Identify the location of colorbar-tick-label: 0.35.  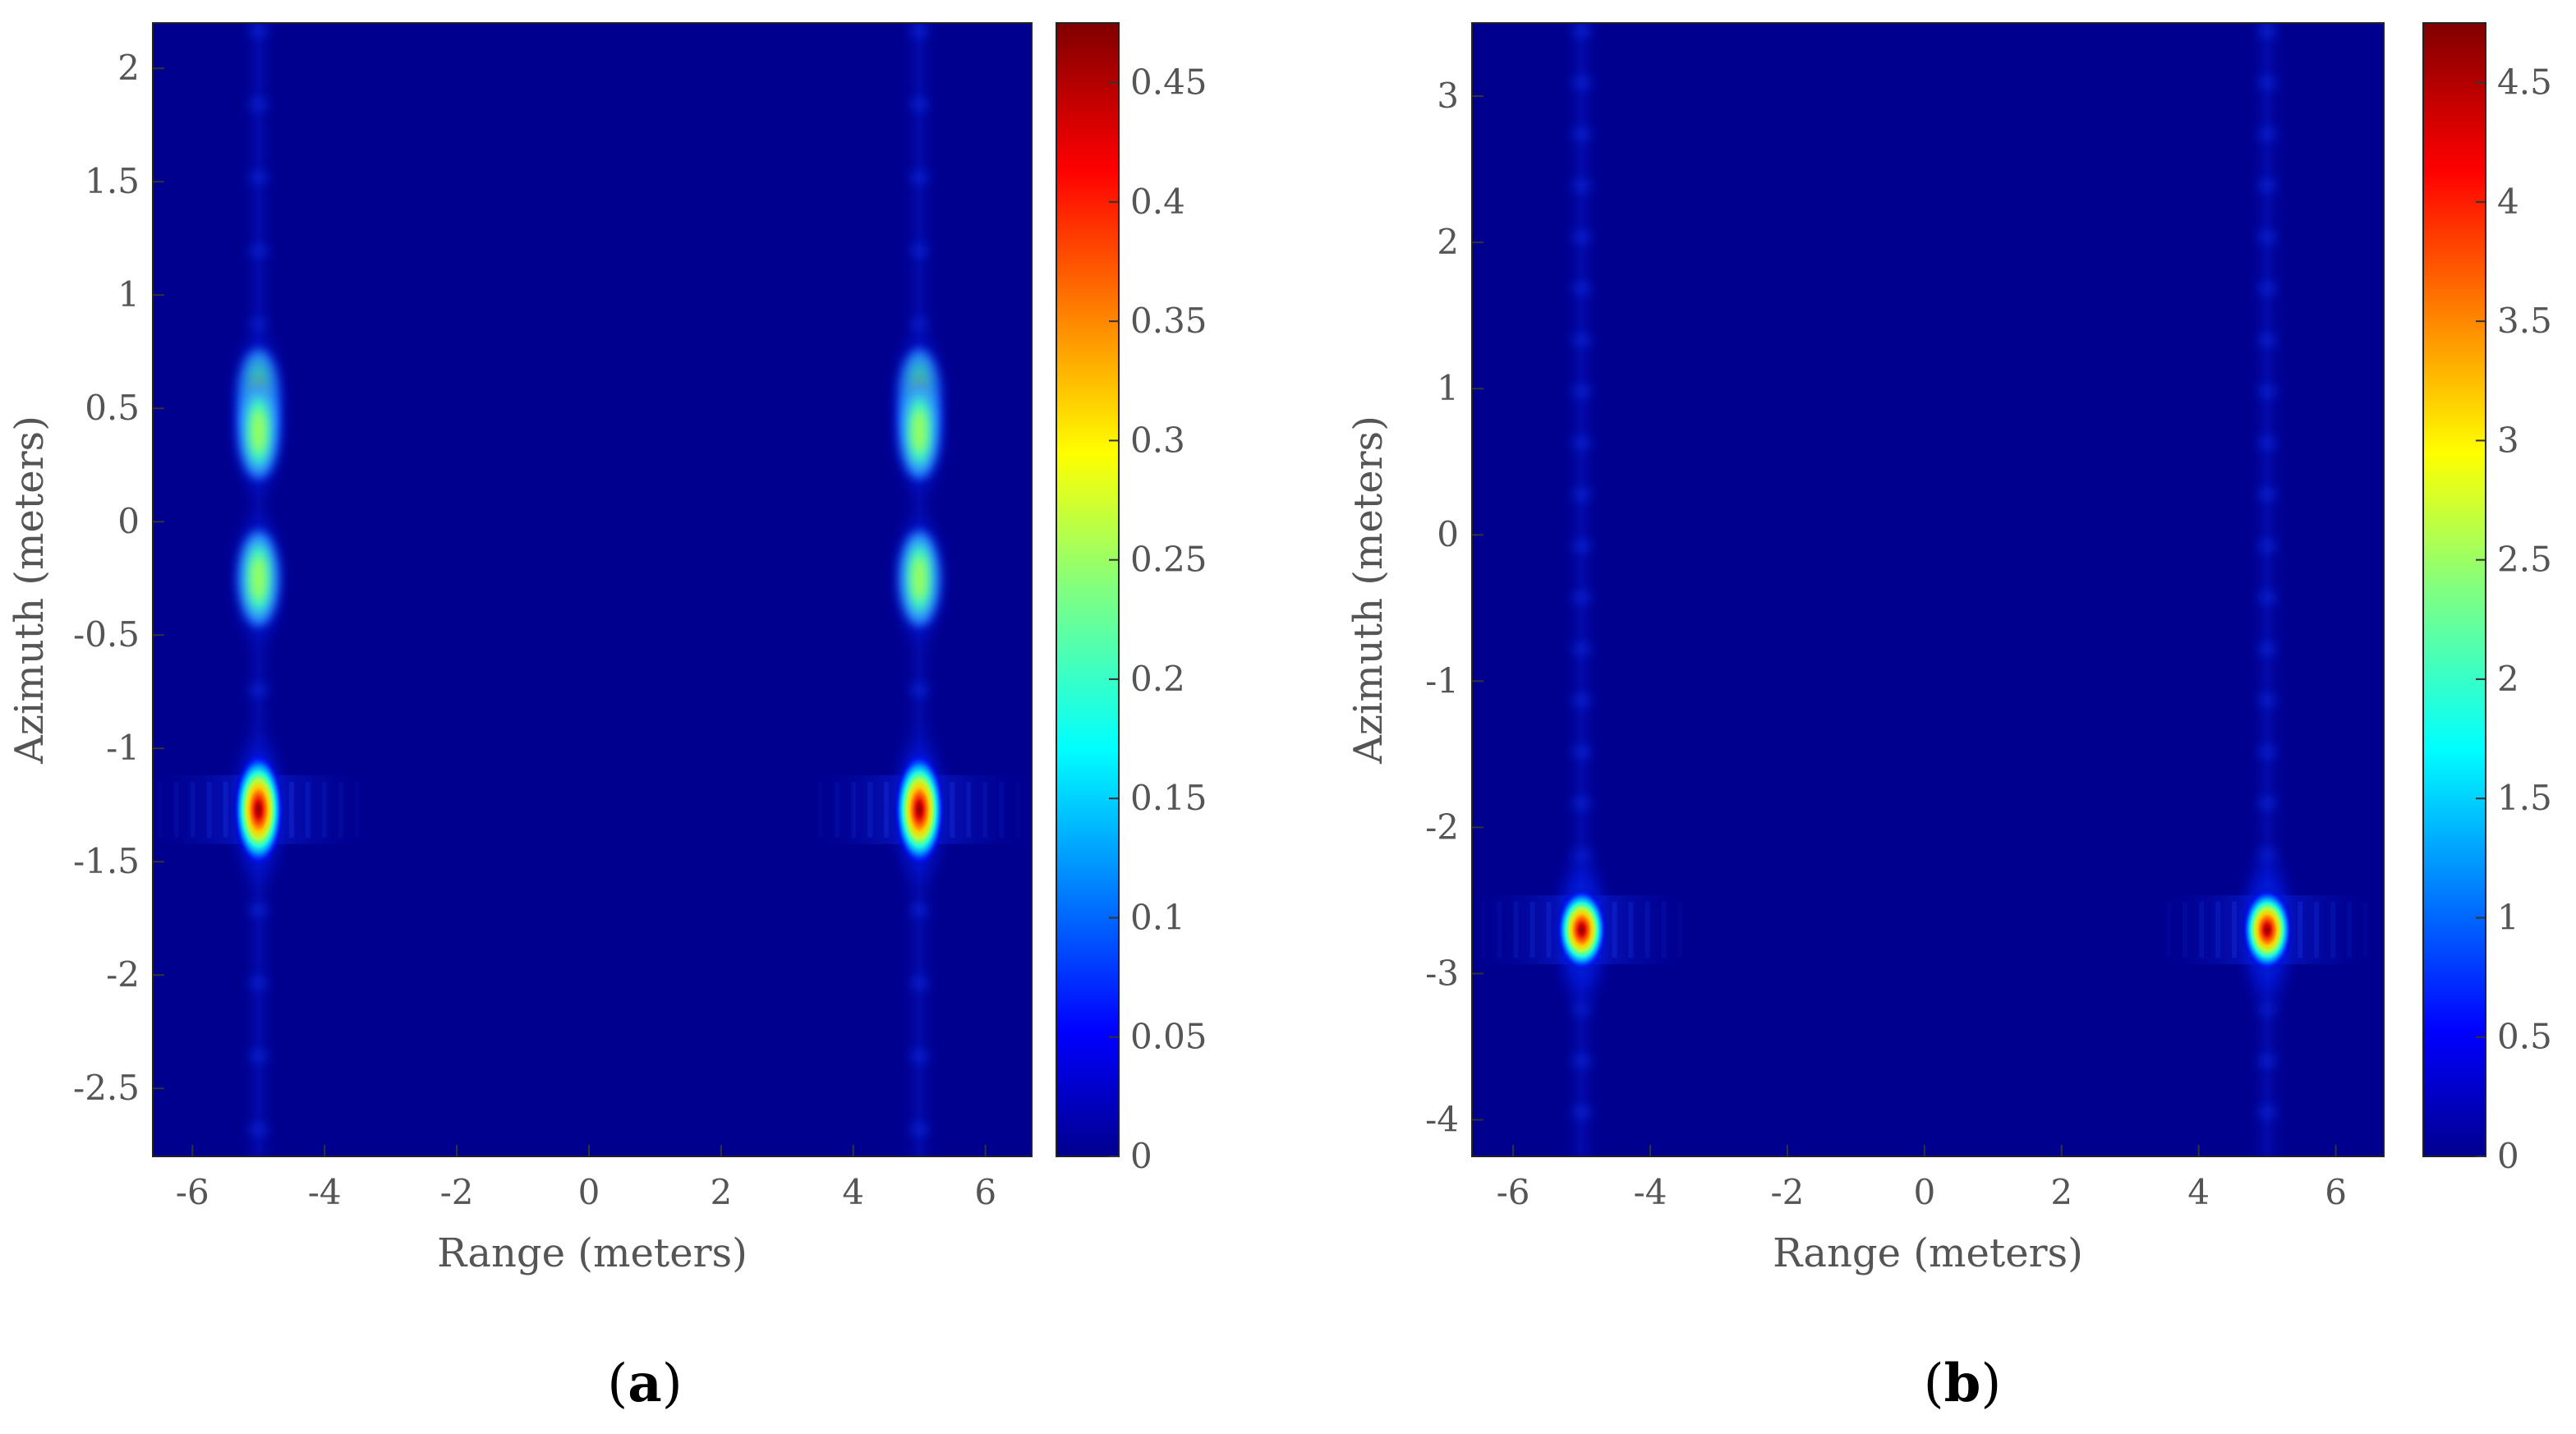
(1169, 321).